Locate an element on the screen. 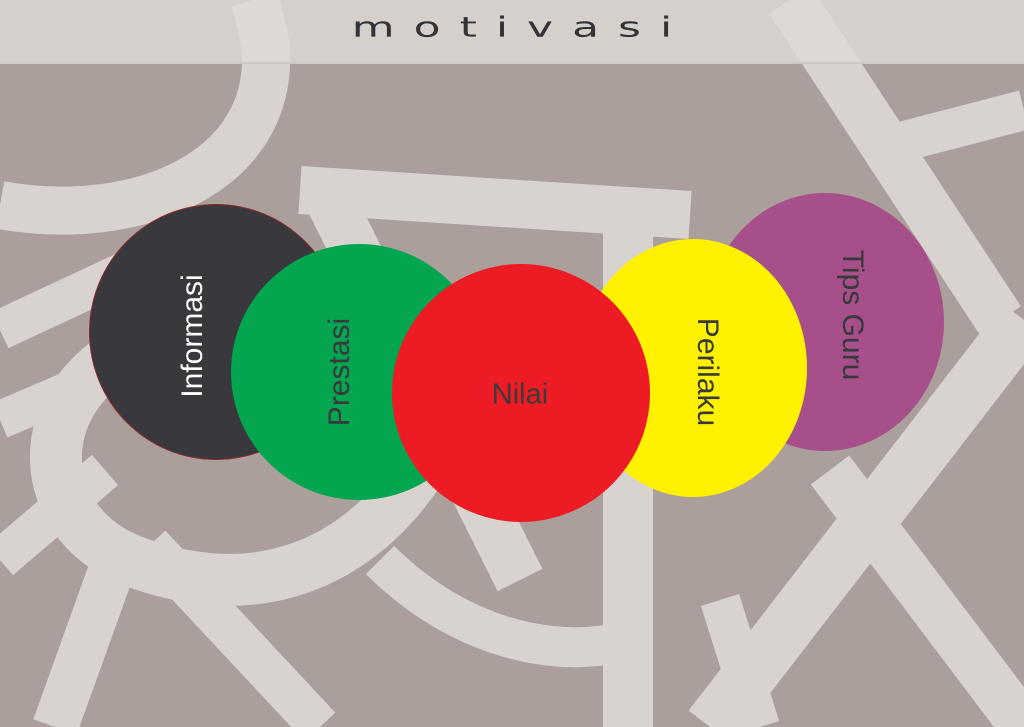 This screenshot has width=1024, height=727. title-banner: motivasi is located at coordinates (512, 32).